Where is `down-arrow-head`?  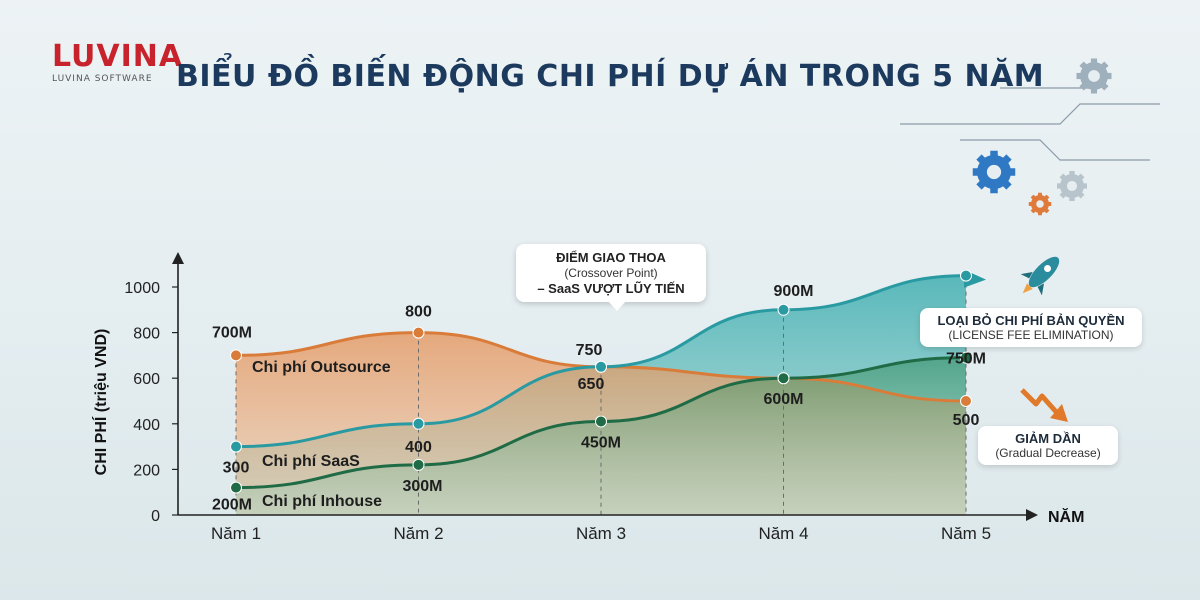 down-arrow-head is located at coordinates (1059, 413).